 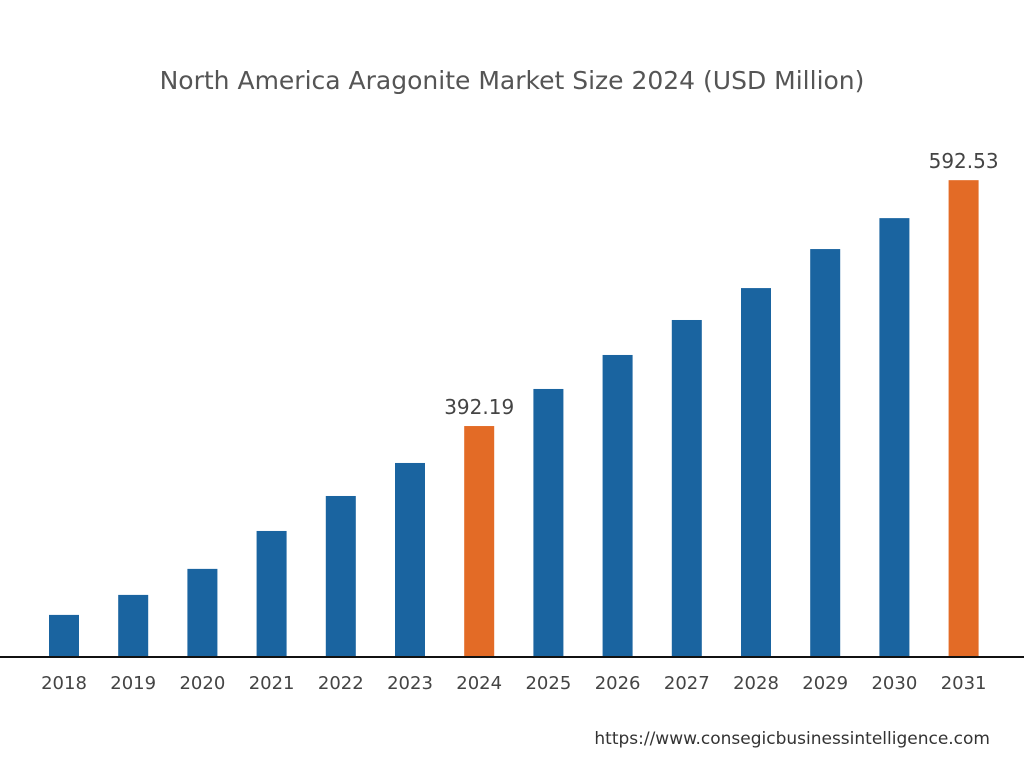 What do you see at coordinates (410, 559) in the screenshot?
I see `bar-2023` at bounding box center [410, 559].